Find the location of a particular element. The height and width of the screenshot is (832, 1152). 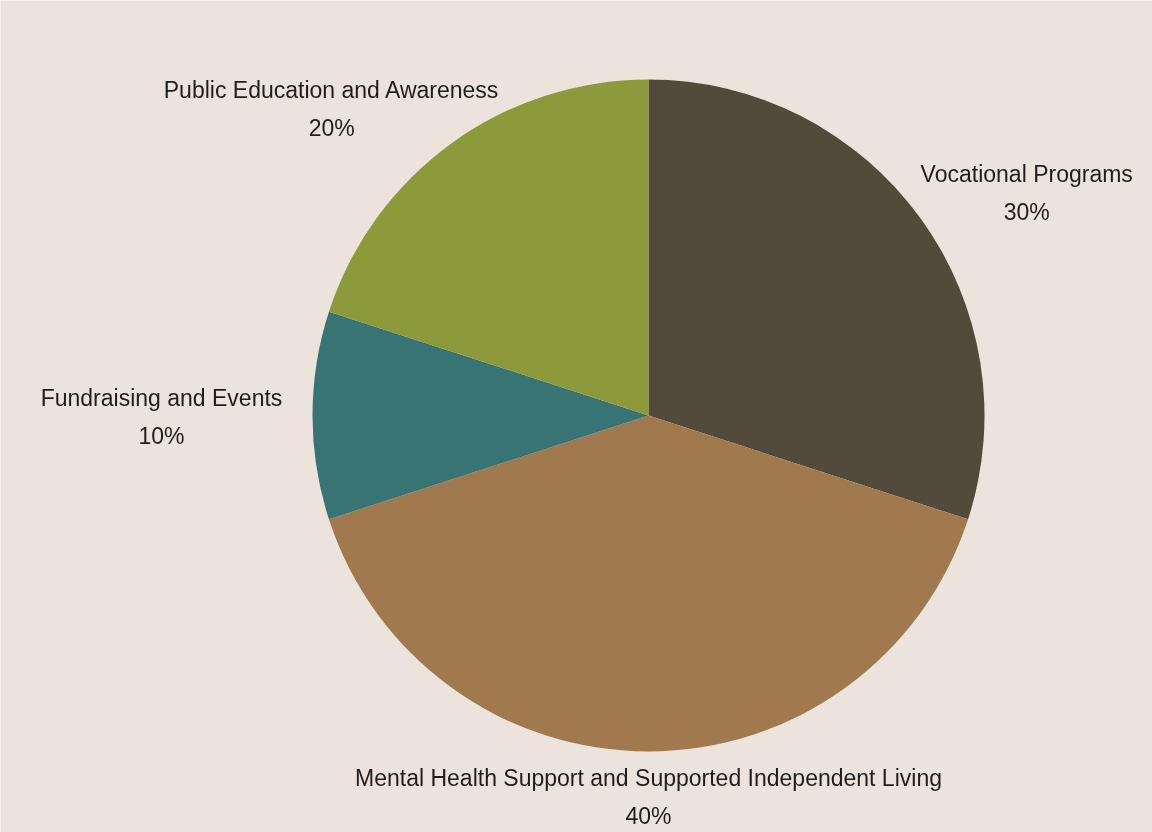

slice-label: Fundraising and Events is located at coordinates (161, 397).